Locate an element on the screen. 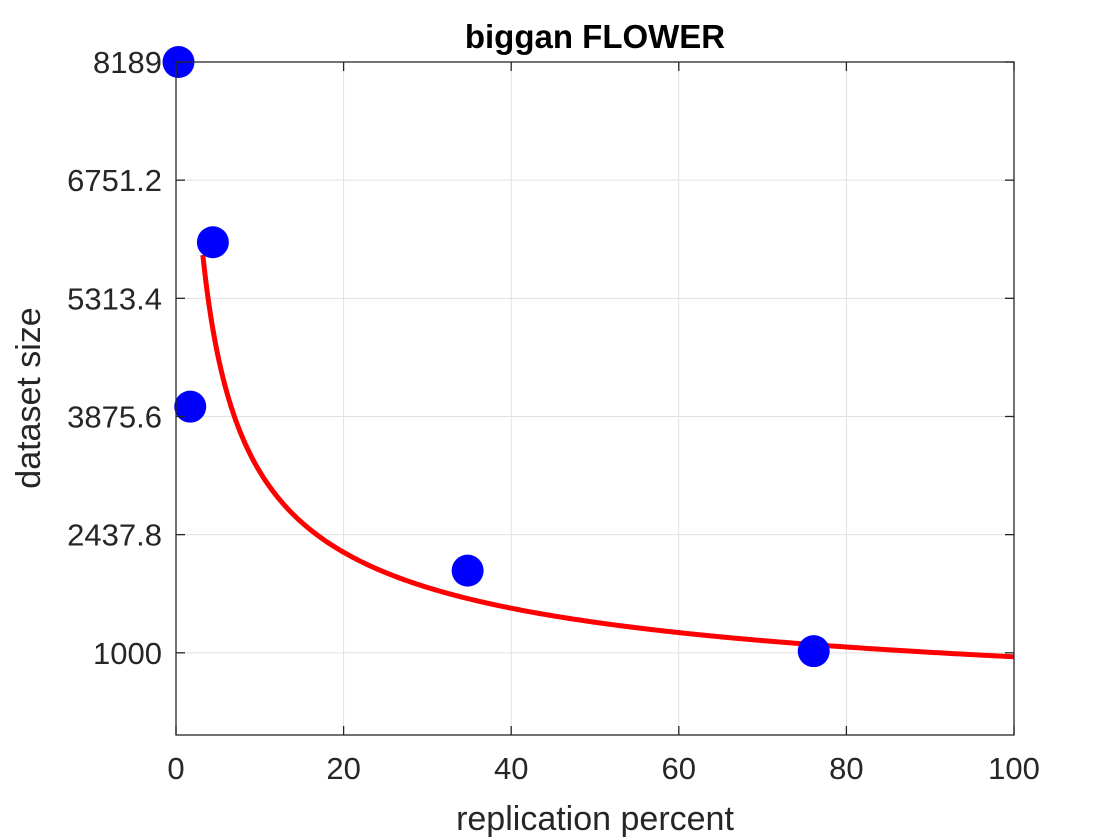 The height and width of the screenshot is (840, 1120). y-tick-label: 8189 is located at coordinates (127, 62).